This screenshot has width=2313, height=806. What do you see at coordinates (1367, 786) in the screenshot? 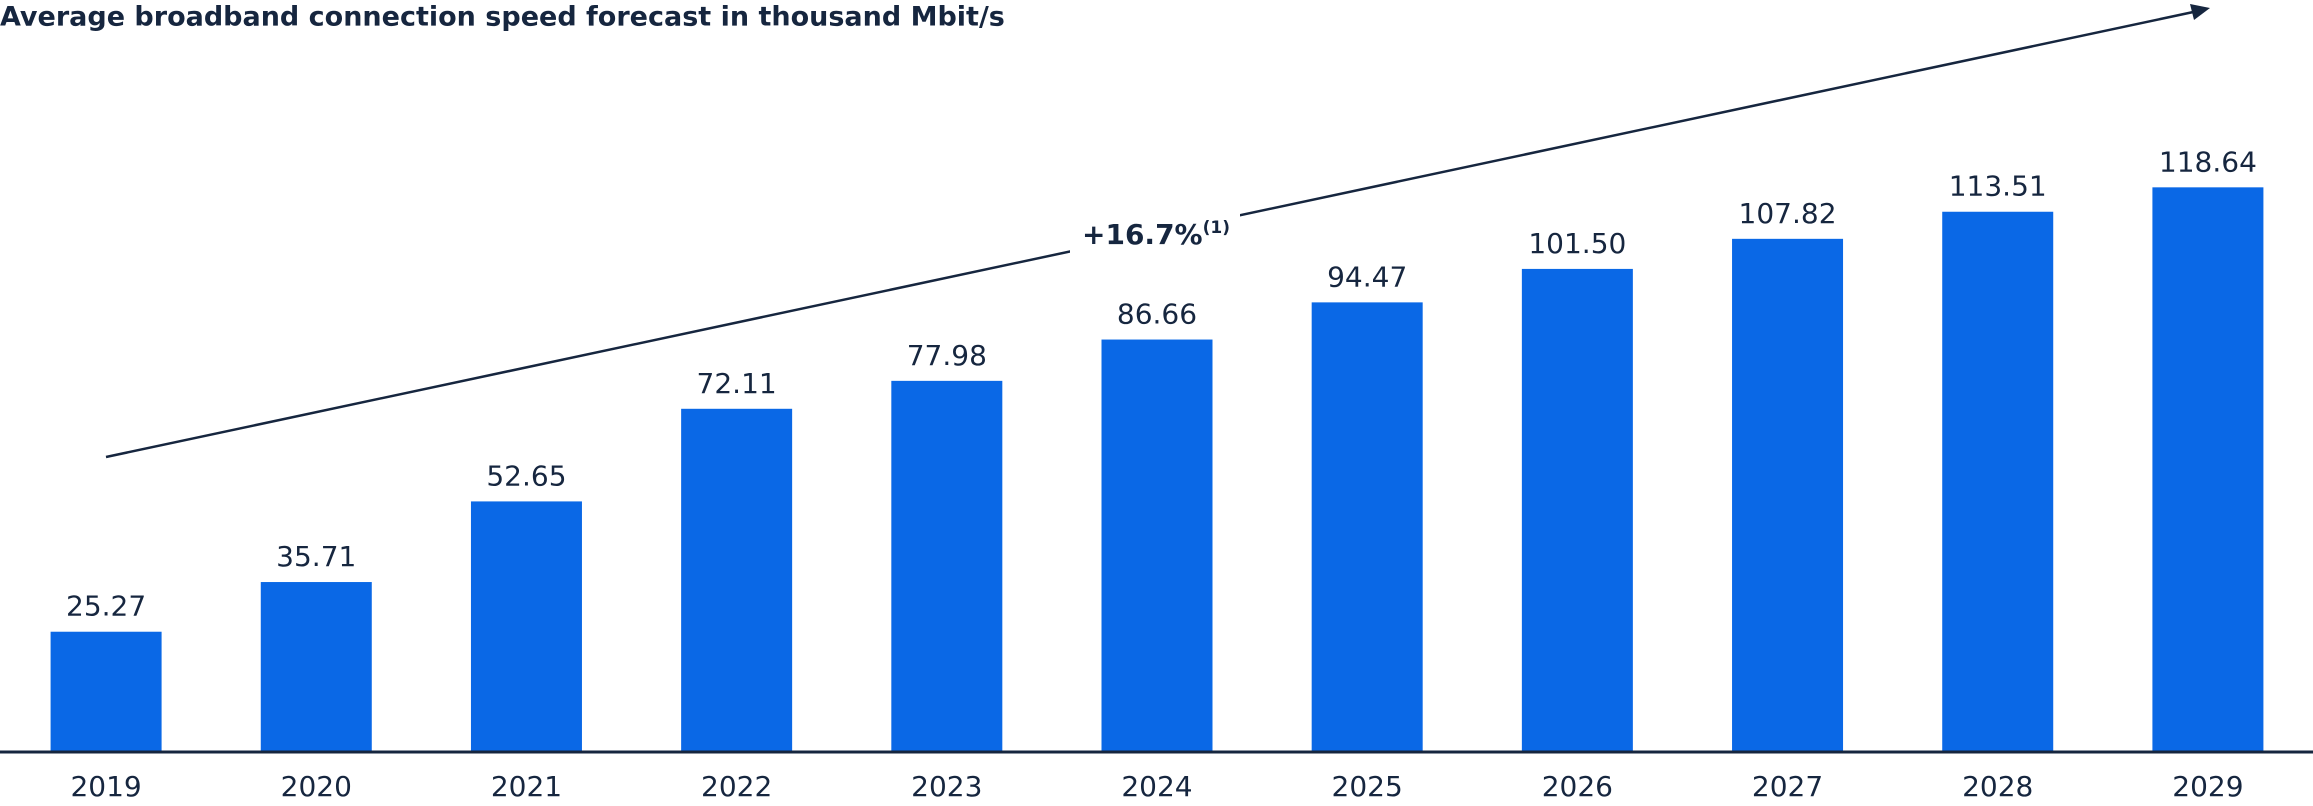
I see `x-tick-label: 2025` at bounding box center [1367, 786].